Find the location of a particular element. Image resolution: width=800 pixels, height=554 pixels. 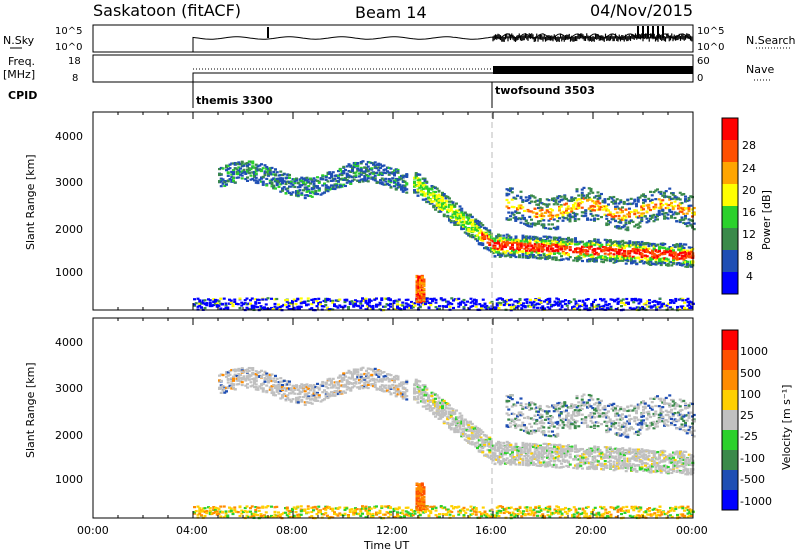

power-cbar-frame is located at coordinates (730, 206).